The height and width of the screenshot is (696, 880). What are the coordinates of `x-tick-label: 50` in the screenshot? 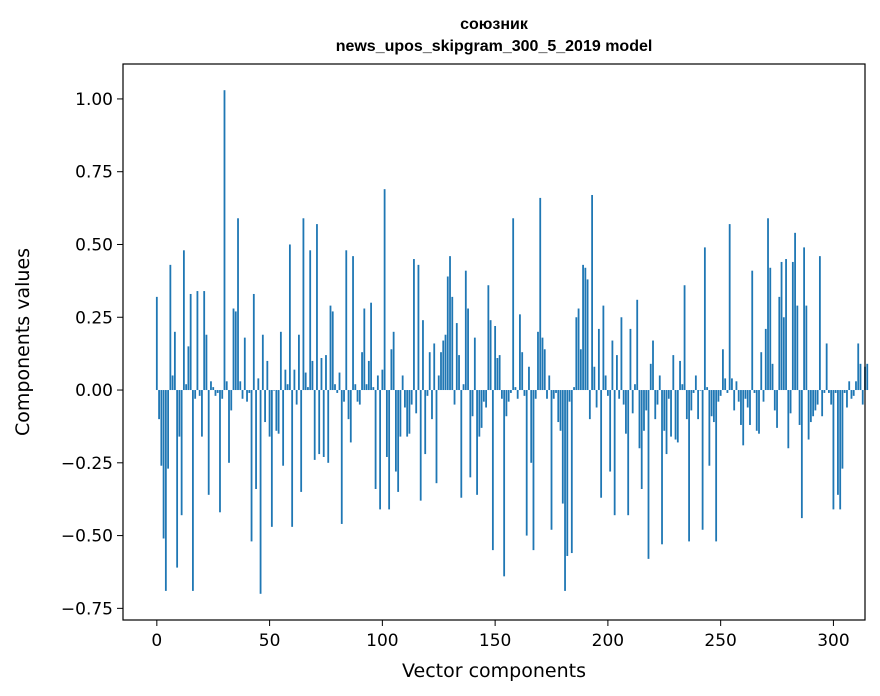 It's located at (270, 641).